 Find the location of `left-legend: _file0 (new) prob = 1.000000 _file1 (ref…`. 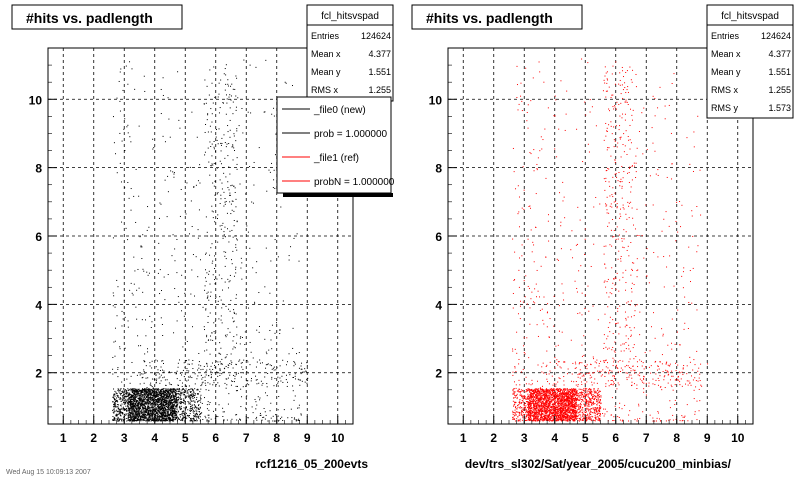

left-legend: _file0 (new) prob = 1.000000 _file1 (ref… is located at coordinates (335, 146).